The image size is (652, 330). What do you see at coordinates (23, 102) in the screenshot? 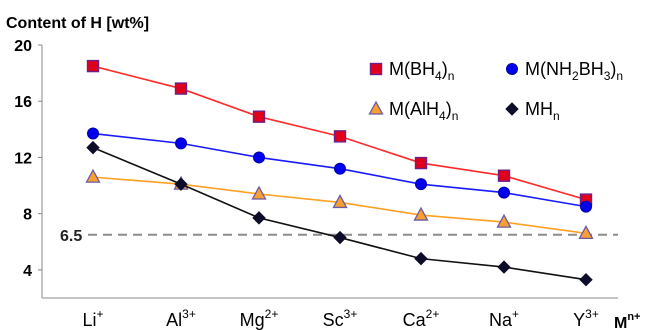
I see `y-tick-label: 16` at bounding box center [23, 102].